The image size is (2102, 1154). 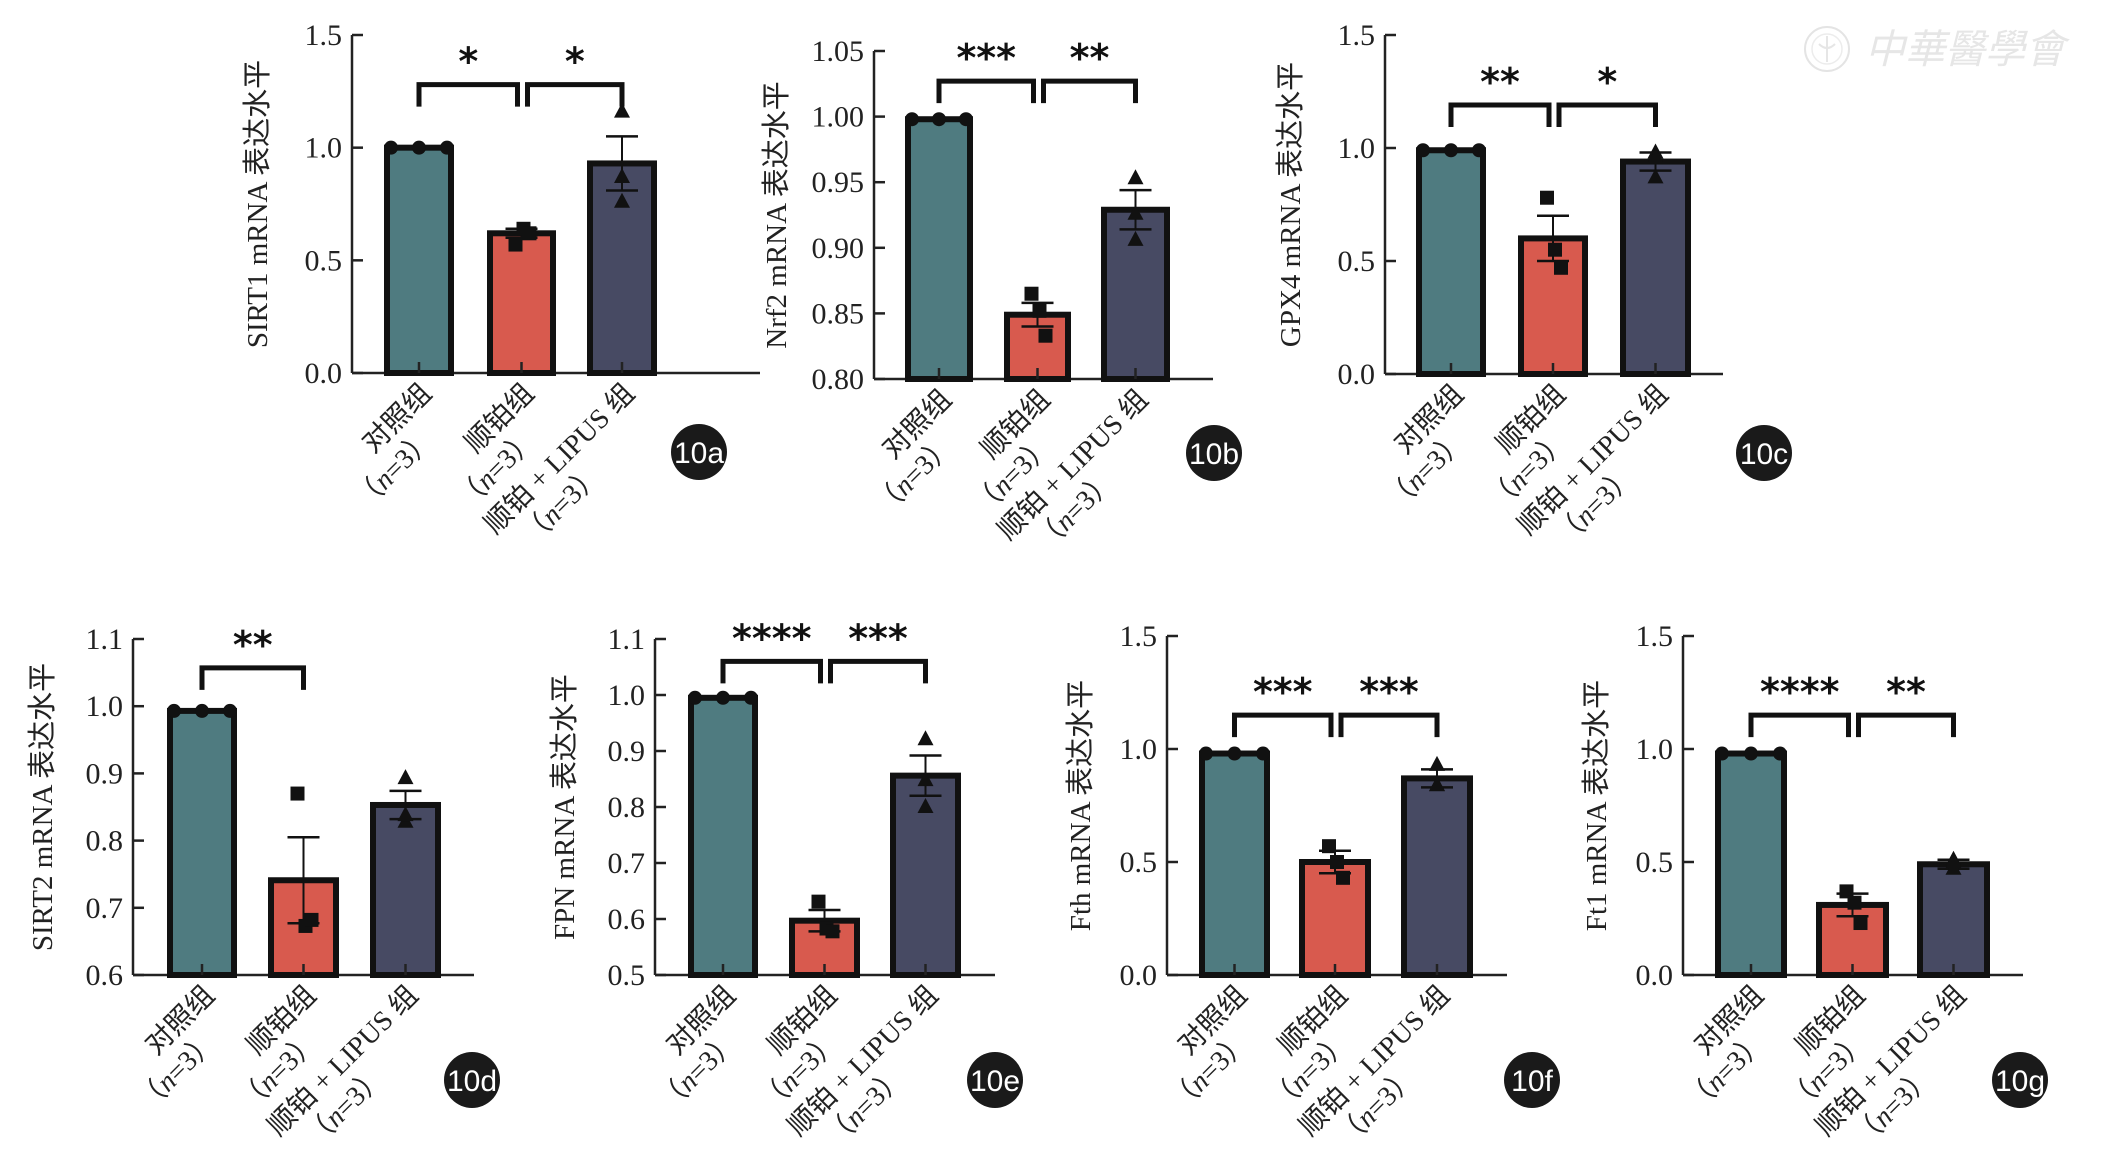 I want to click on panel-badge: 10d, so click(x=472, y=1080).